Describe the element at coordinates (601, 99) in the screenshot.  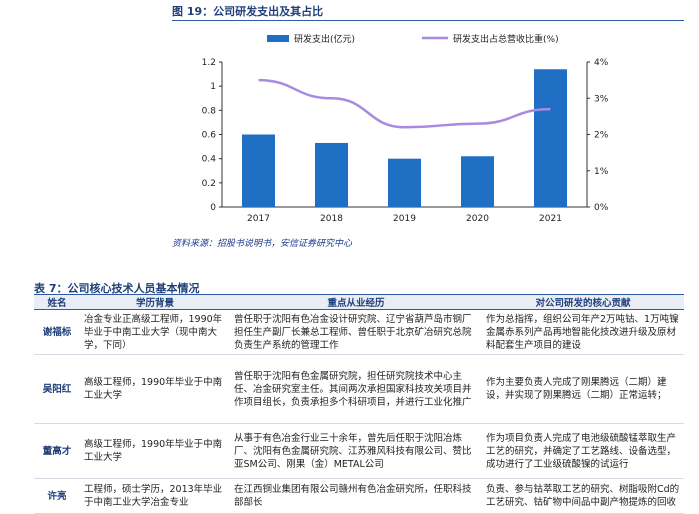
I see `y-tick-label-right: 3%` at that location.